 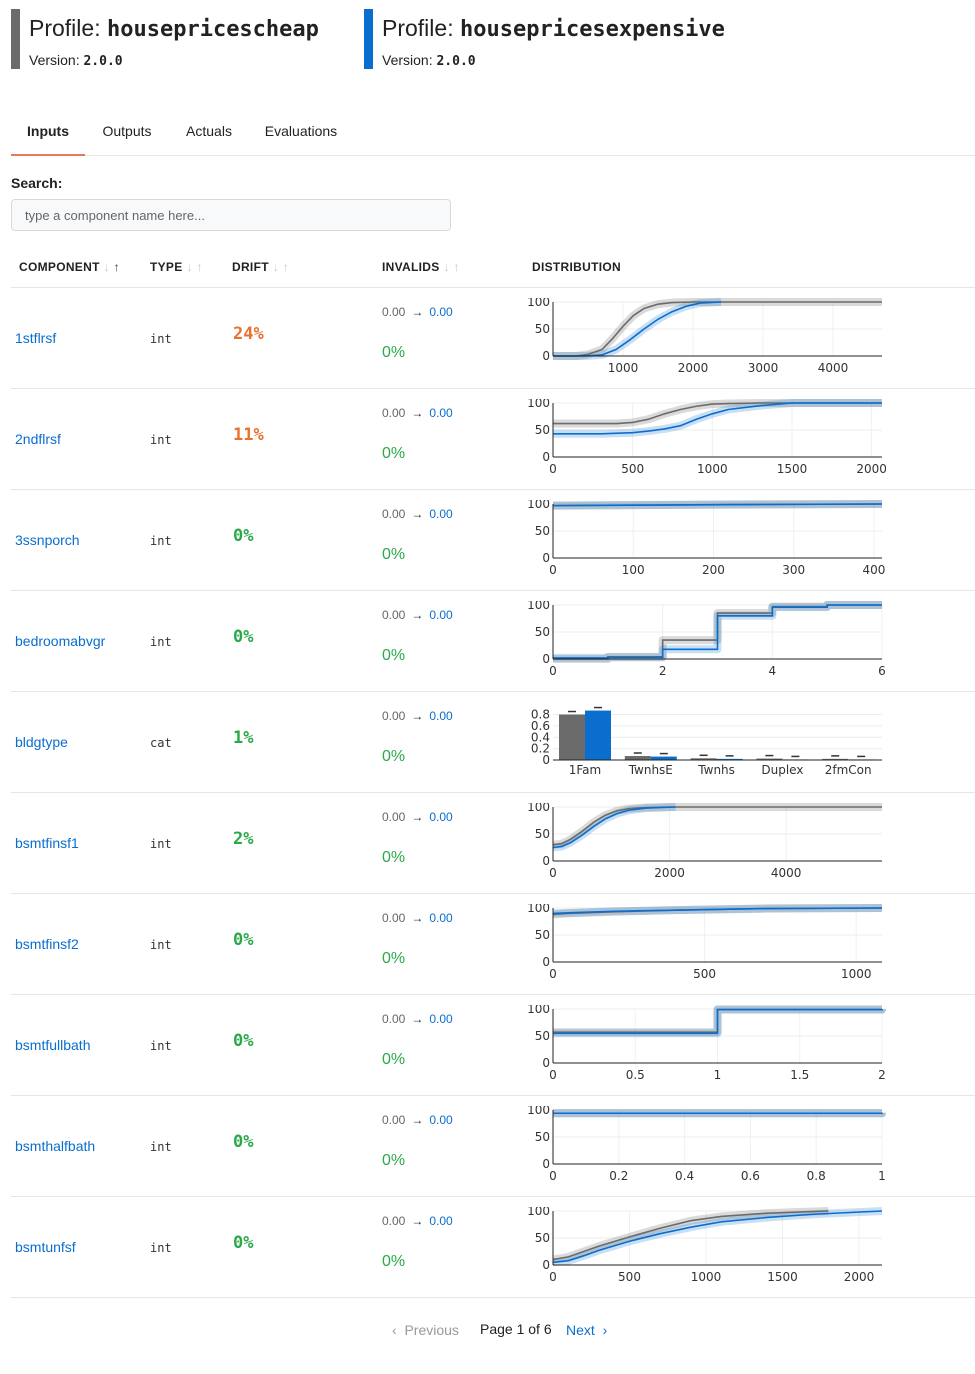 What do you see at coordinates (36, 338) in the screenshot?
I see `component-link: 1stflrsf` at bounding box center [36, 338].